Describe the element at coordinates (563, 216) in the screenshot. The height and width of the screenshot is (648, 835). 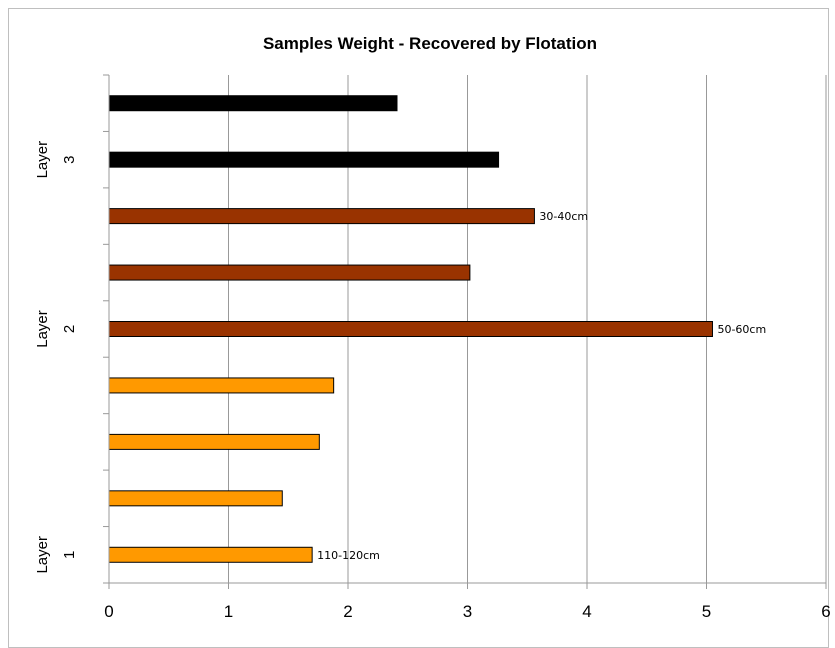
I see `bar-data-label: 30-40cm` at that location.